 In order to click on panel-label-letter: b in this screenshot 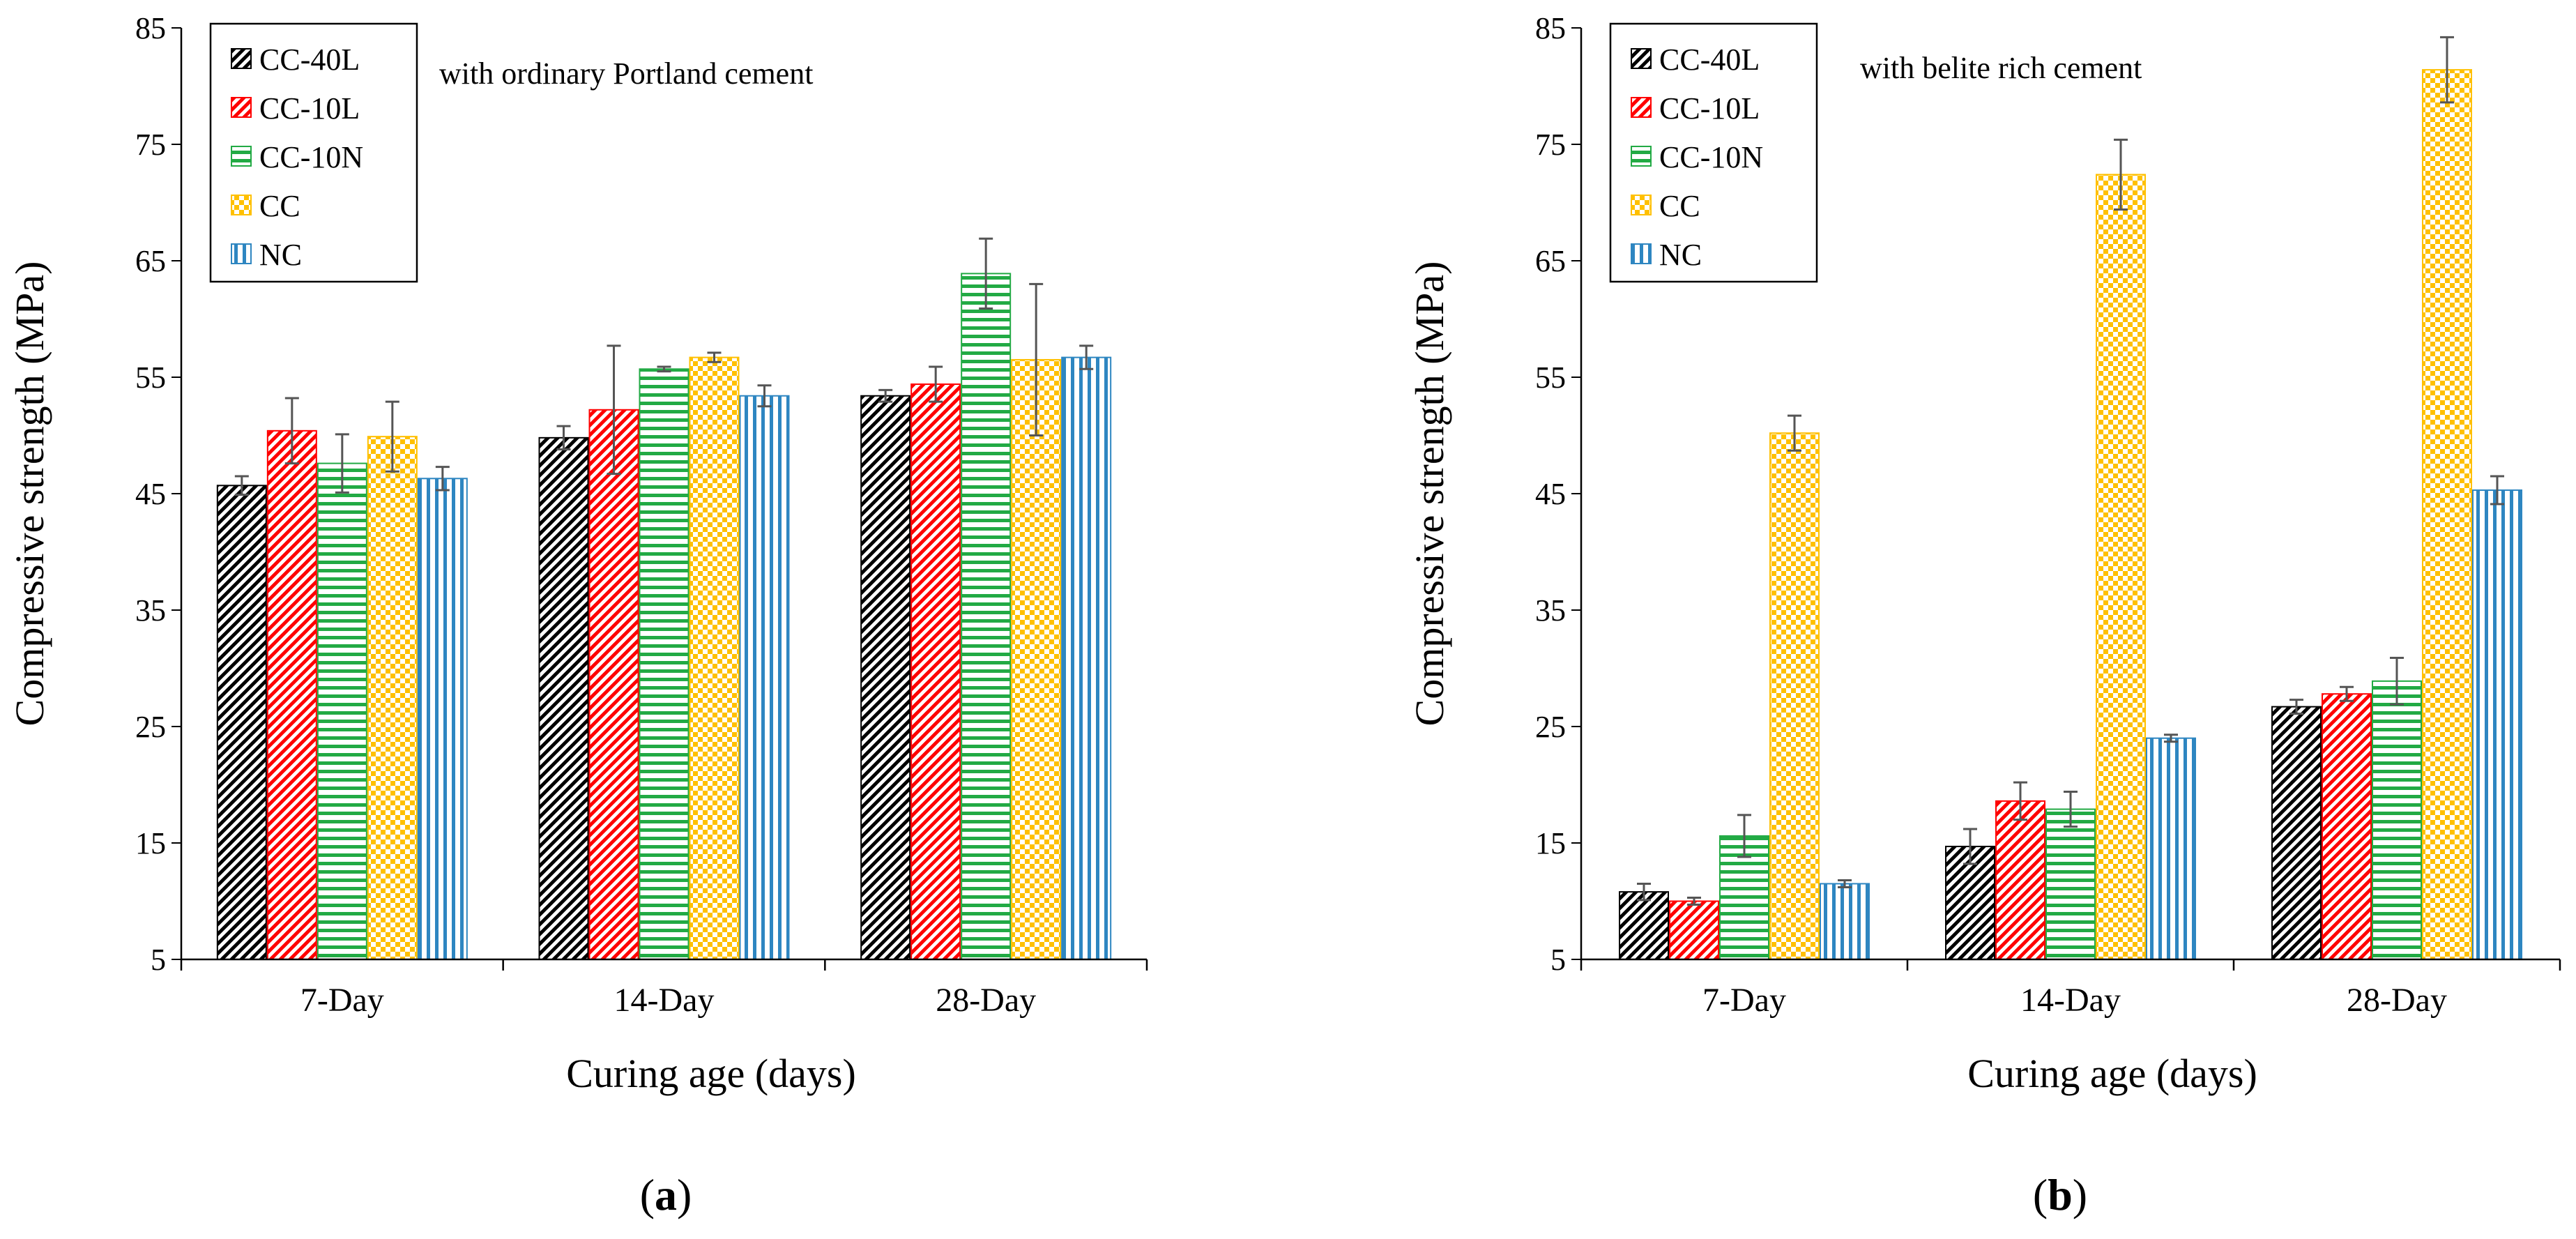, I will do `click(2060, 1194)`.